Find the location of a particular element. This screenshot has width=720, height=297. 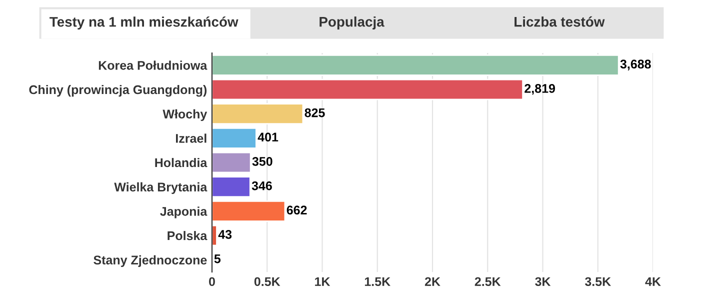

data-label: 350 is located at coordinates (262, 161).